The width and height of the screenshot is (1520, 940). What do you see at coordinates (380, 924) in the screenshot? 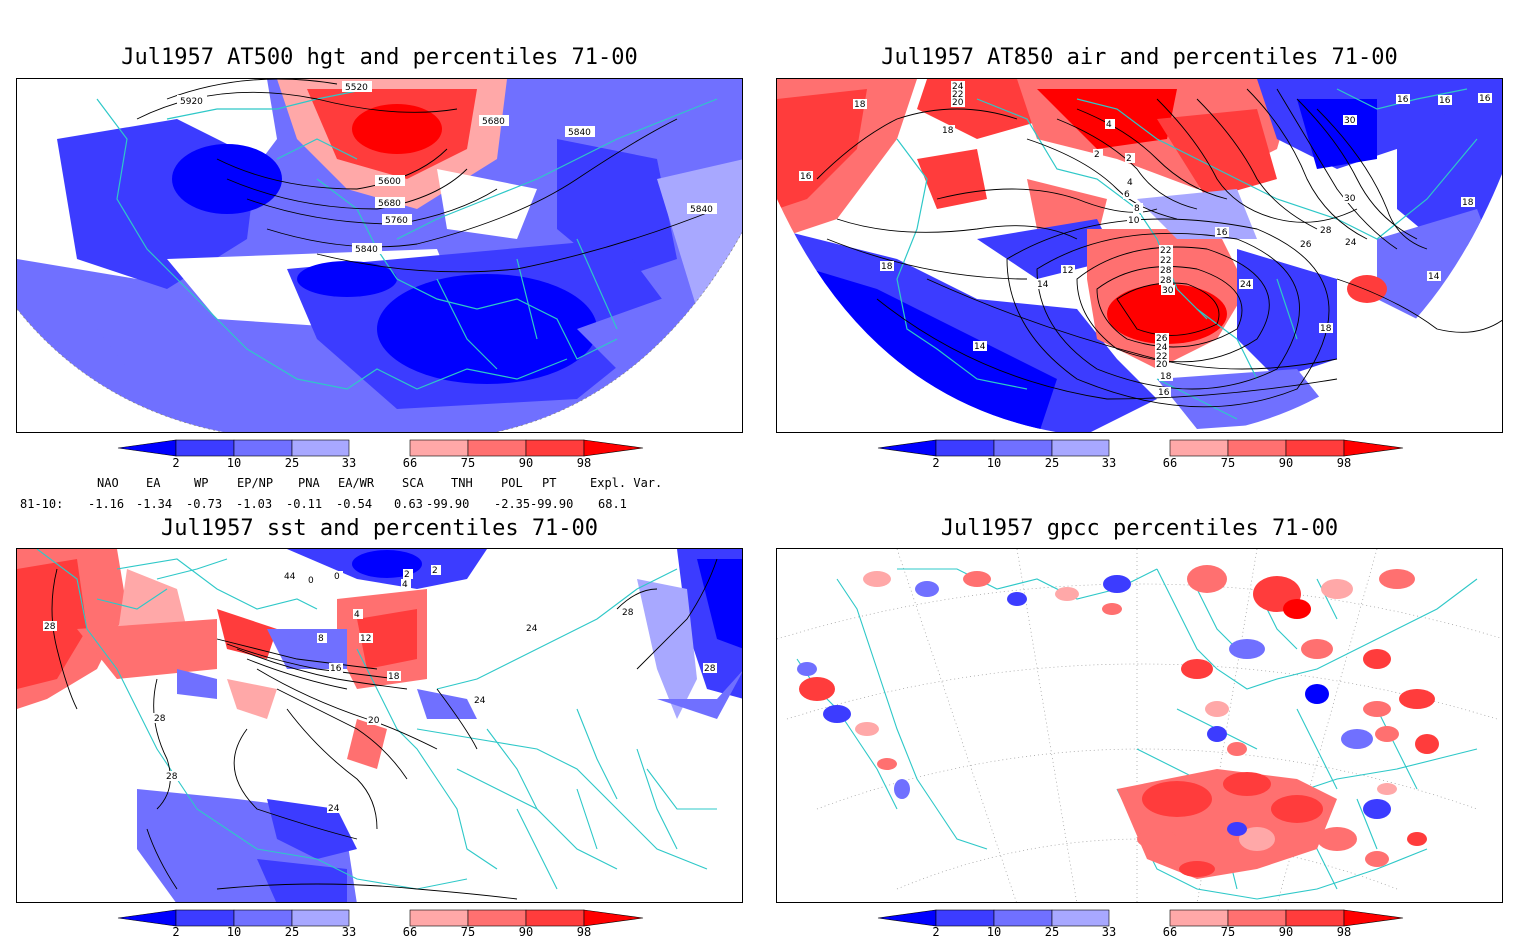
I see `colorbar-3: 2 10 25 33 66 75 90 98` at bounding box center [380, 924].